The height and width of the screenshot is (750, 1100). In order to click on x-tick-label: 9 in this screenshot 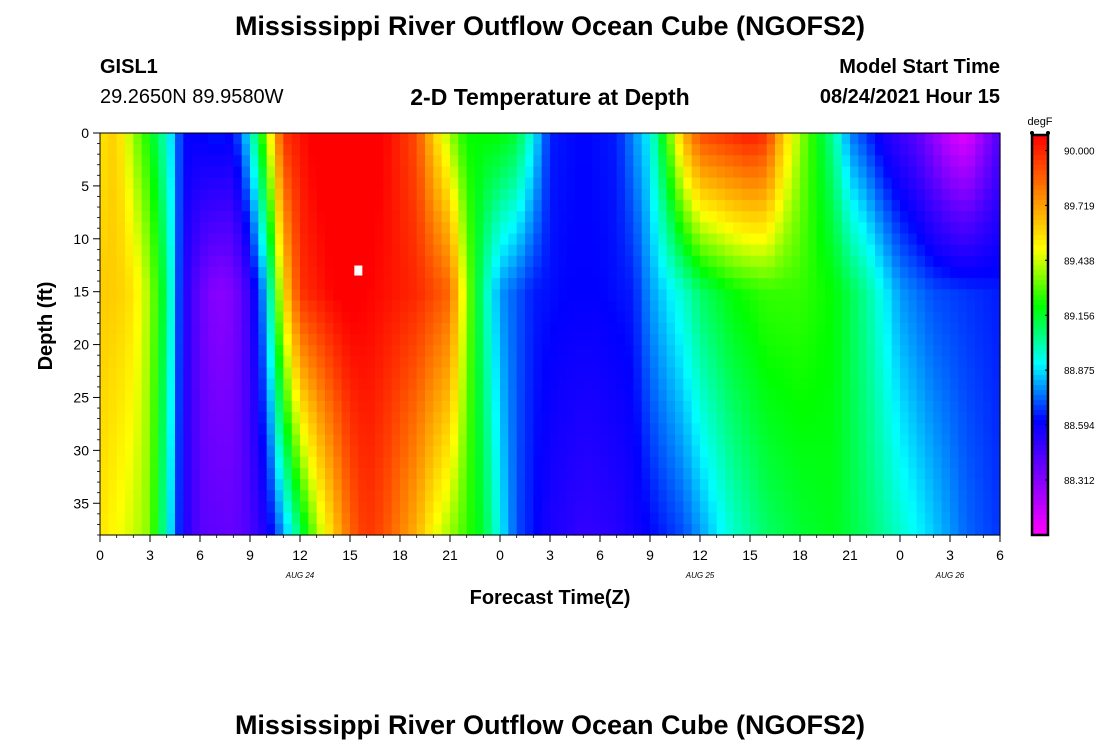, I will do `click(250, 555)`.